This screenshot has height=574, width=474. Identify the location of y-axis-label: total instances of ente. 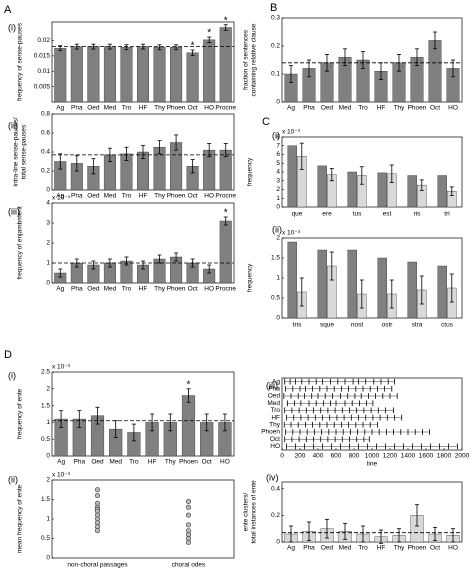
(254, 512).